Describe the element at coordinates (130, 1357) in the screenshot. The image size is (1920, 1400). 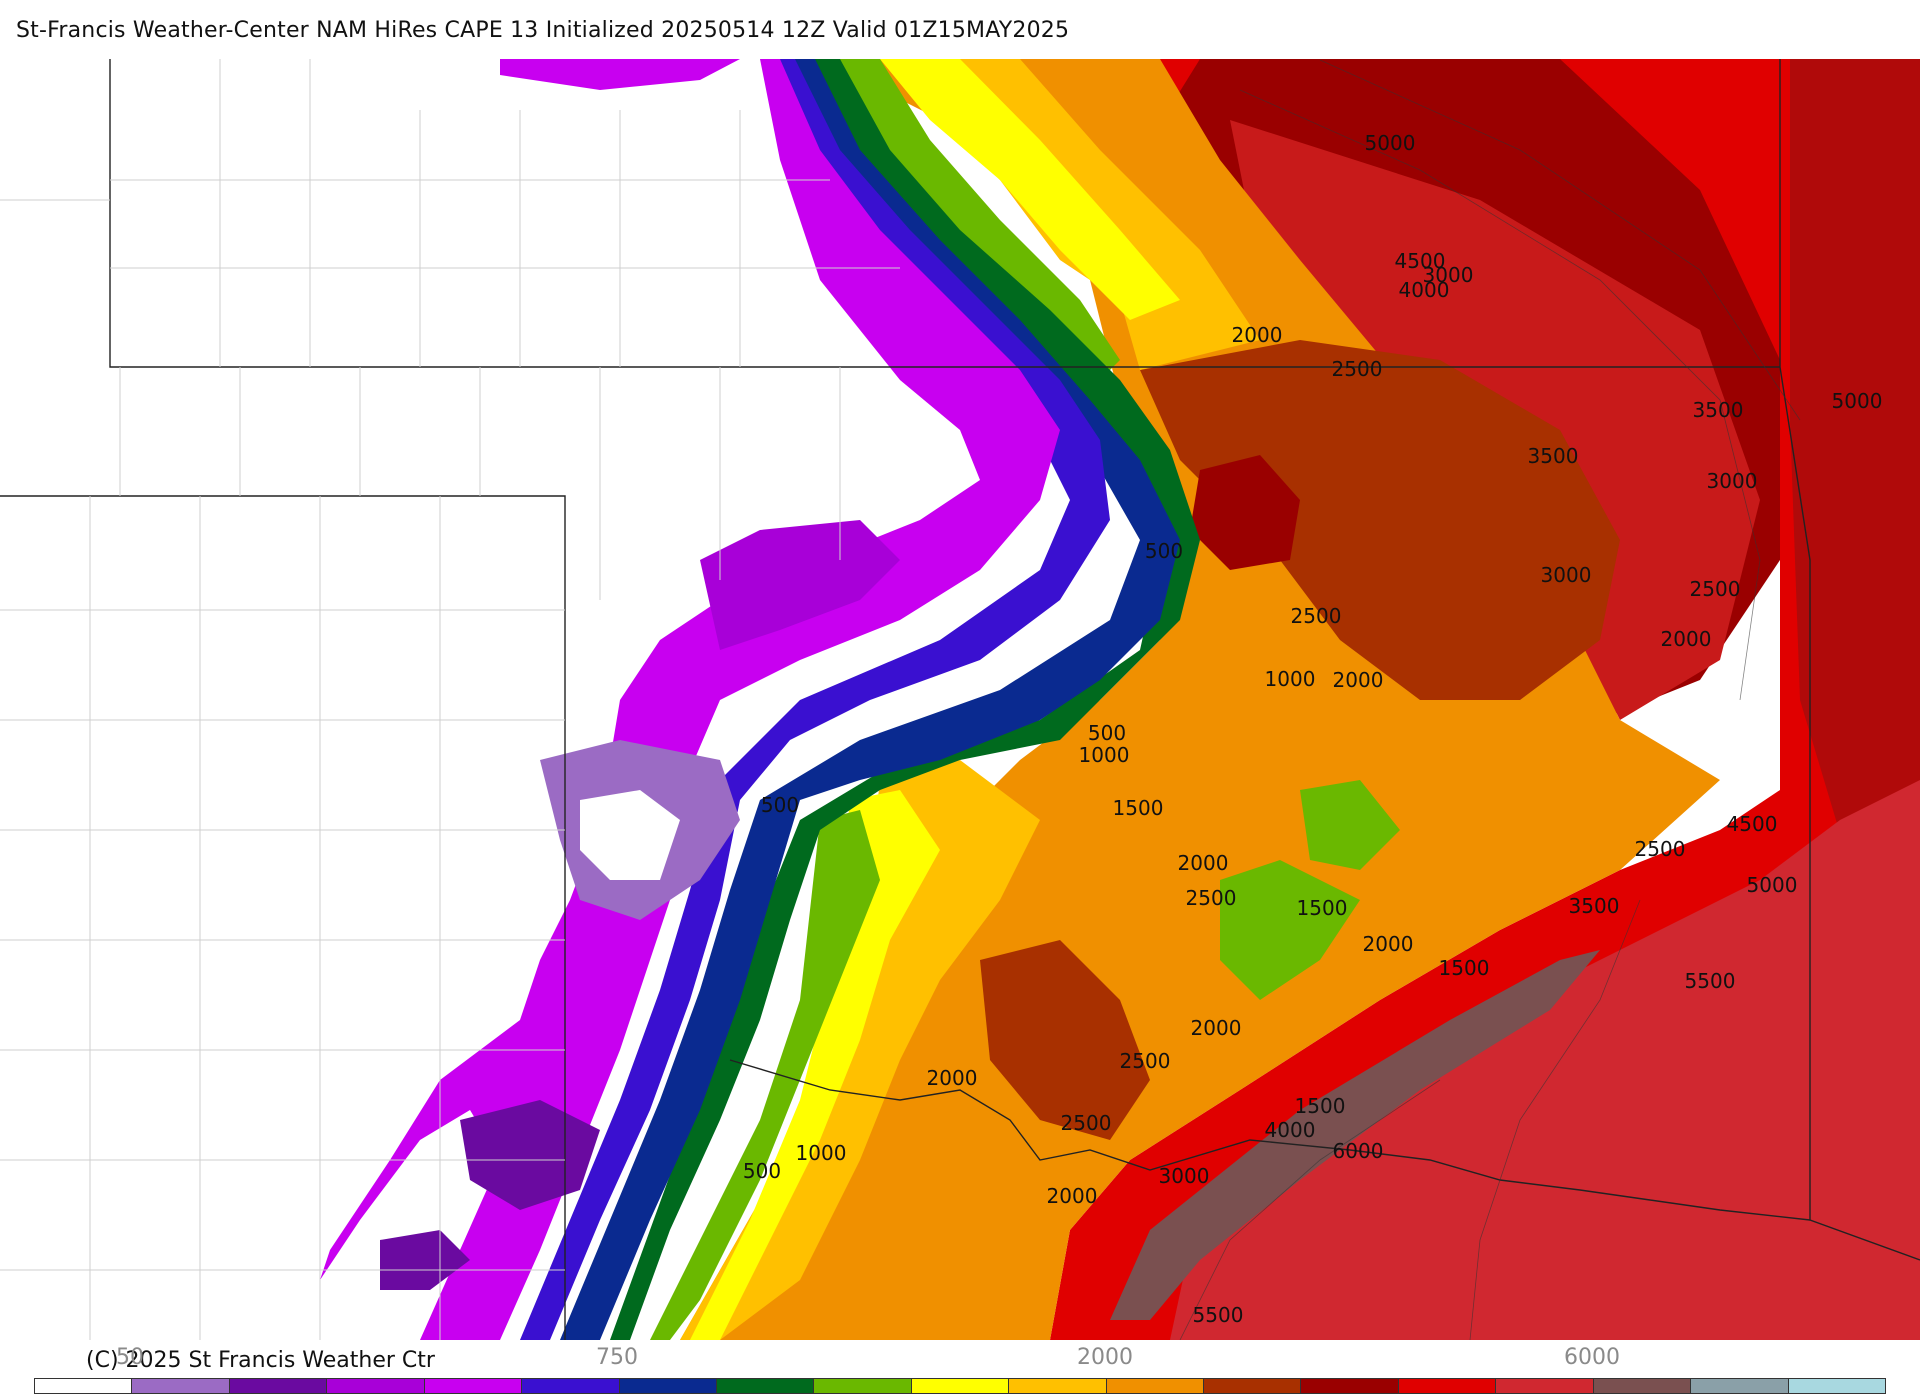
I see `colorbar-tick-label: 50` at that location.